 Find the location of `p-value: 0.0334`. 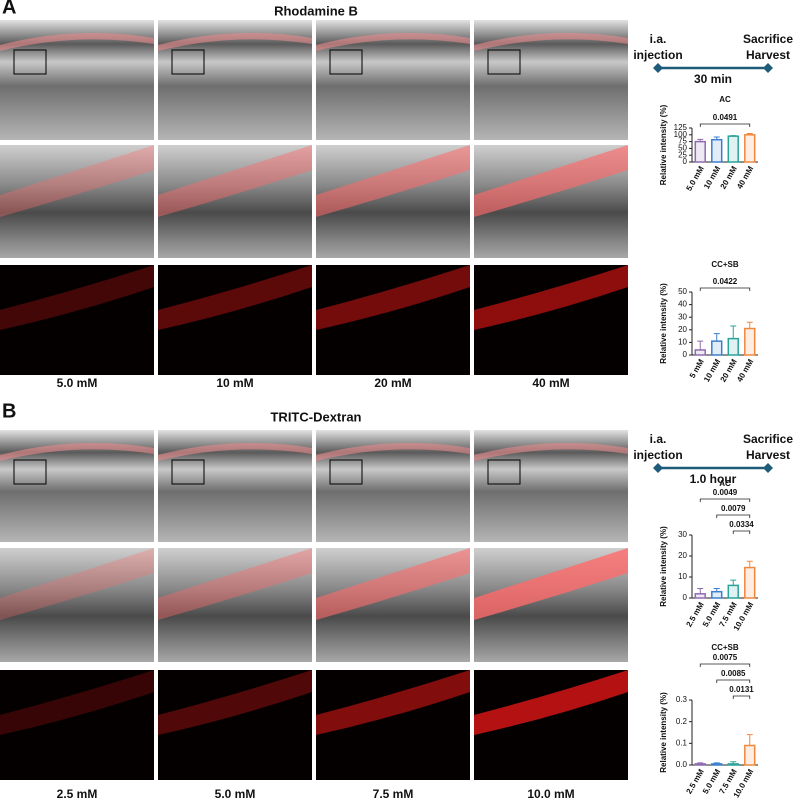

p-value: 0.0334 is located at coordinates (741, 524).